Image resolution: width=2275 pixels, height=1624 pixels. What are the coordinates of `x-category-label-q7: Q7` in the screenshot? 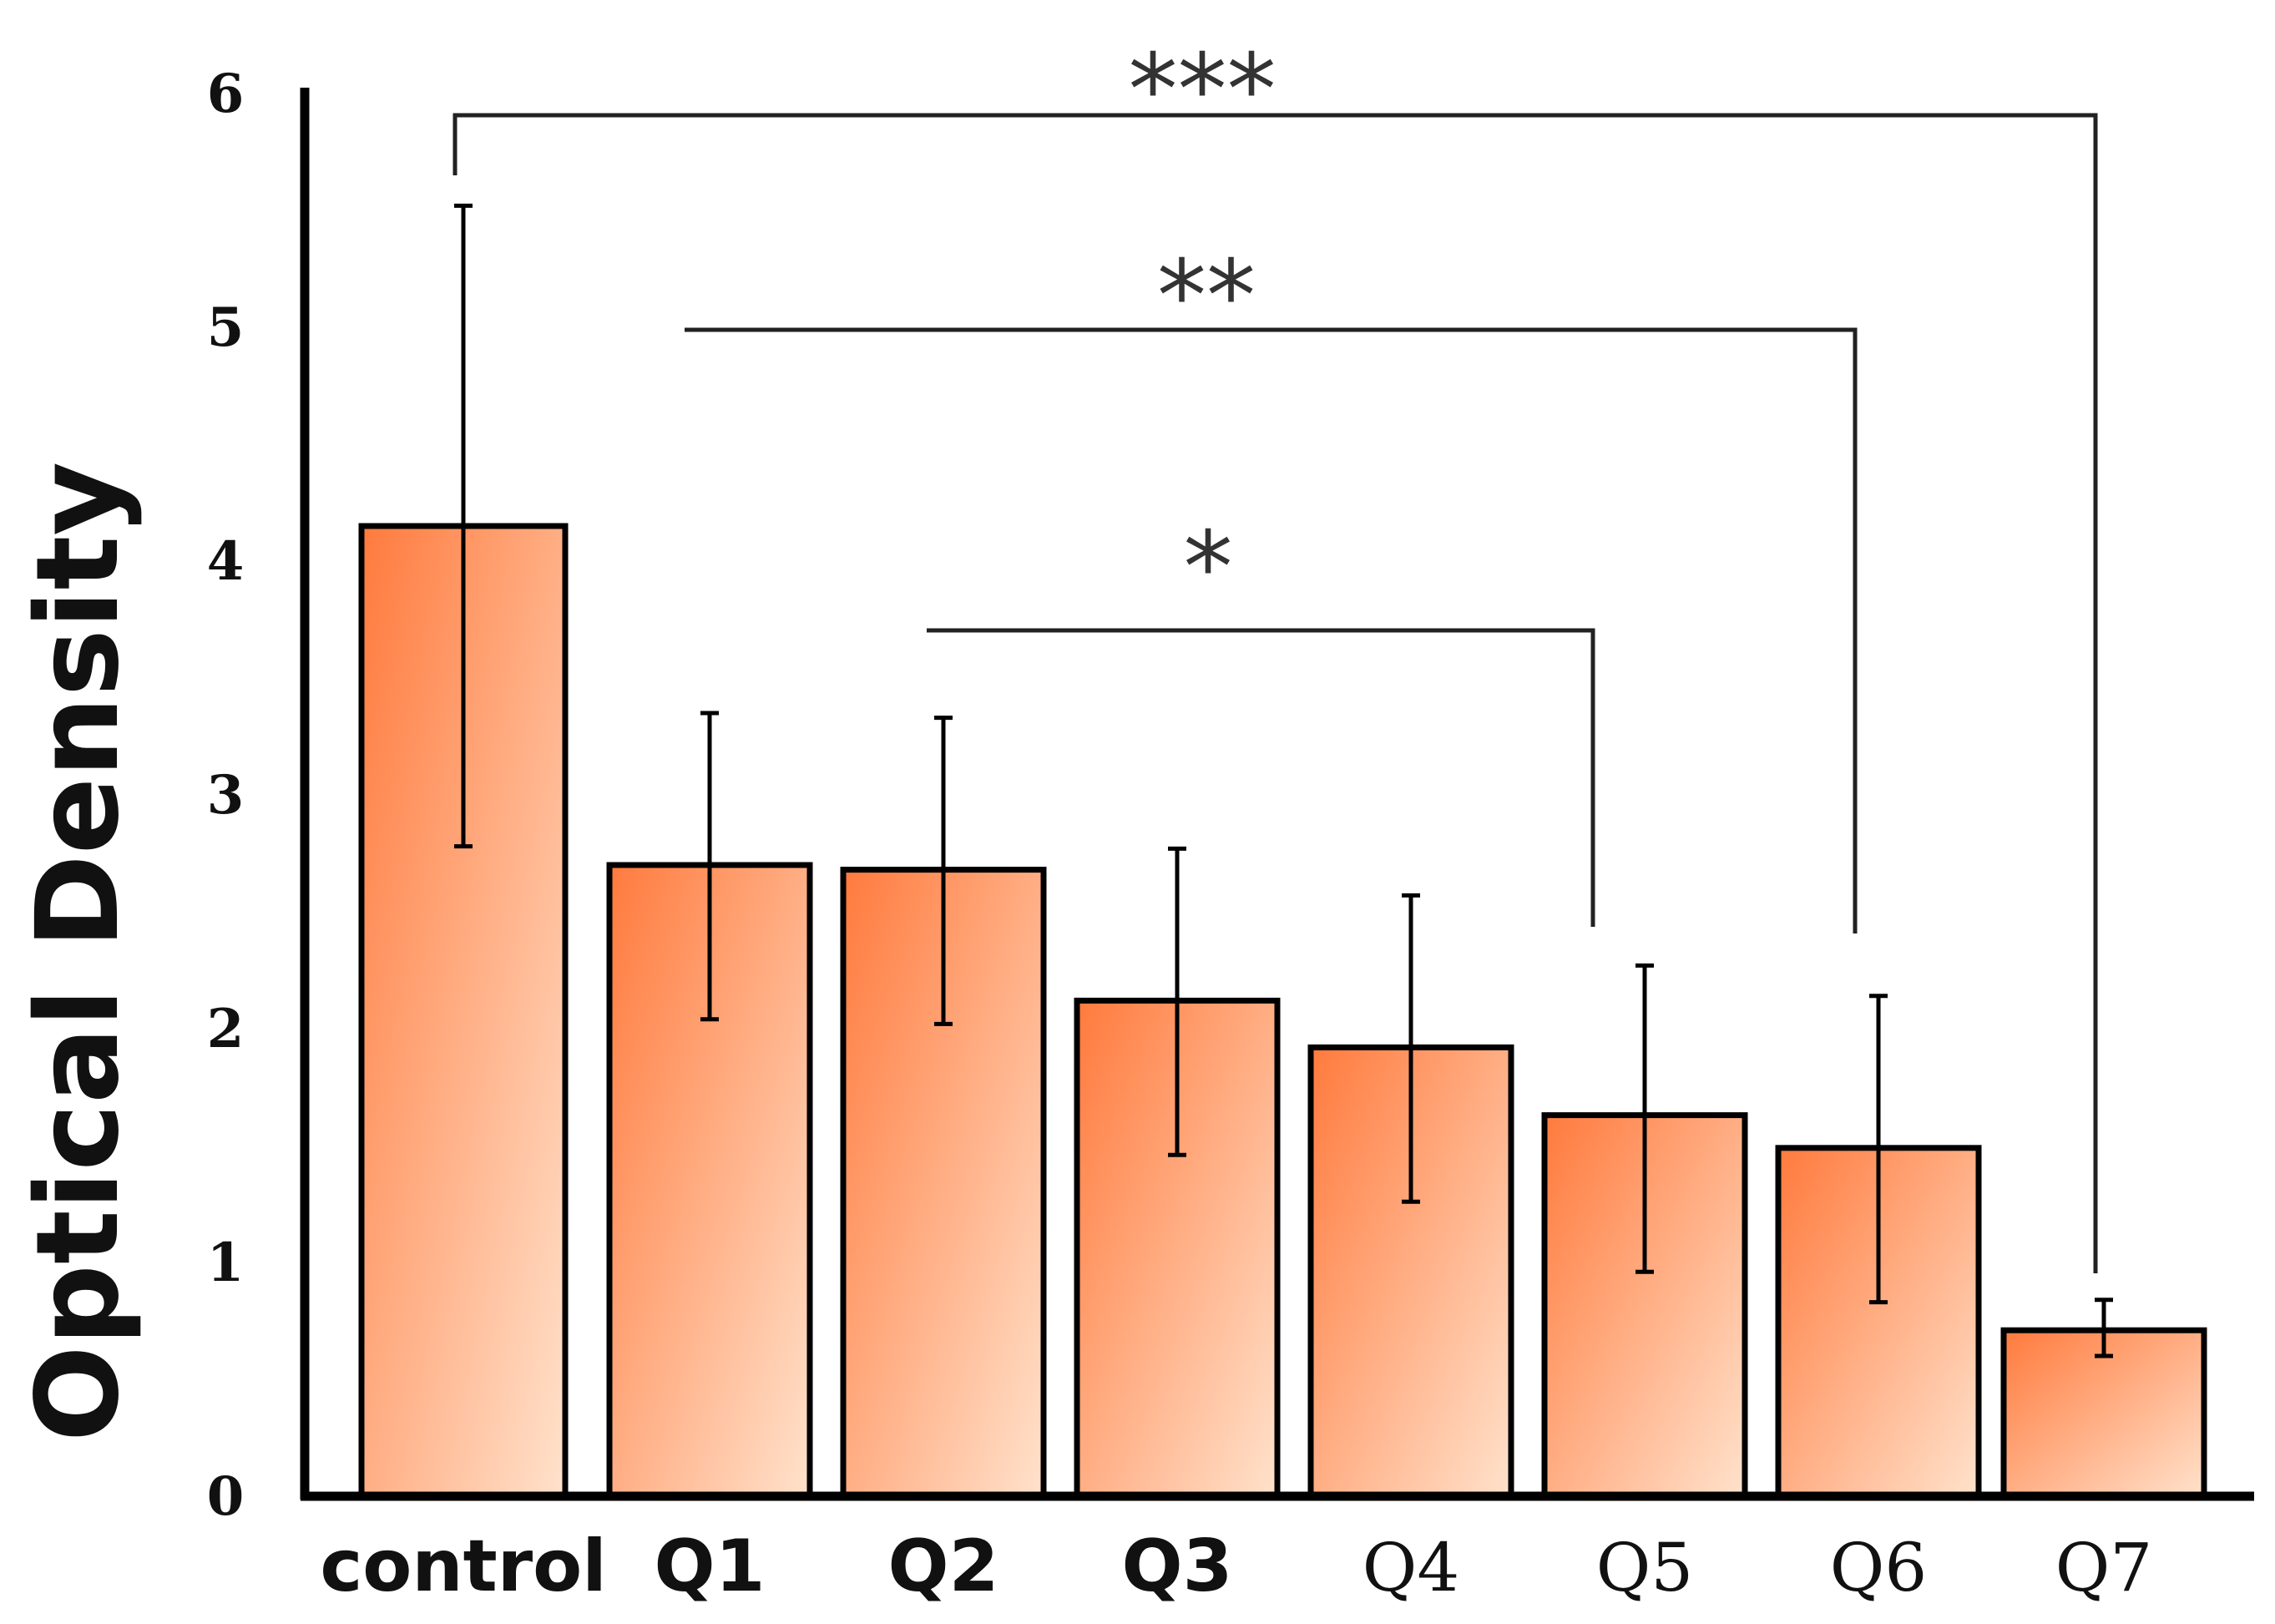 It's located at (2103, 1567).